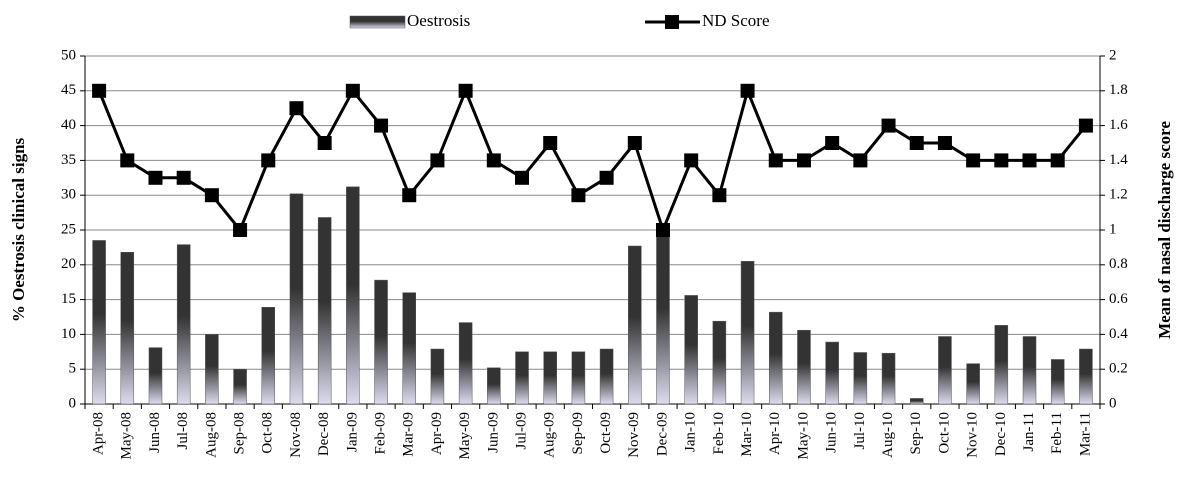 The height and width of the screenshot is (481, 1184). Describe the element at coordinates (68, 125) in the screenshot. I see `y-tick-label: 40` at that location.